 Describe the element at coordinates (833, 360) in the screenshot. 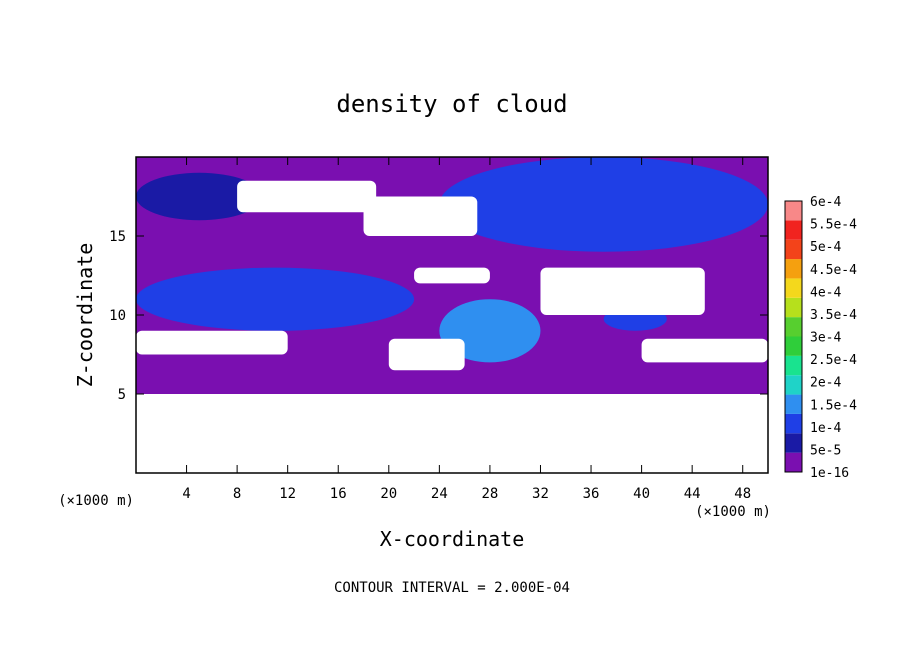

I see `colorbar-label: 2.5e-4` at that location.